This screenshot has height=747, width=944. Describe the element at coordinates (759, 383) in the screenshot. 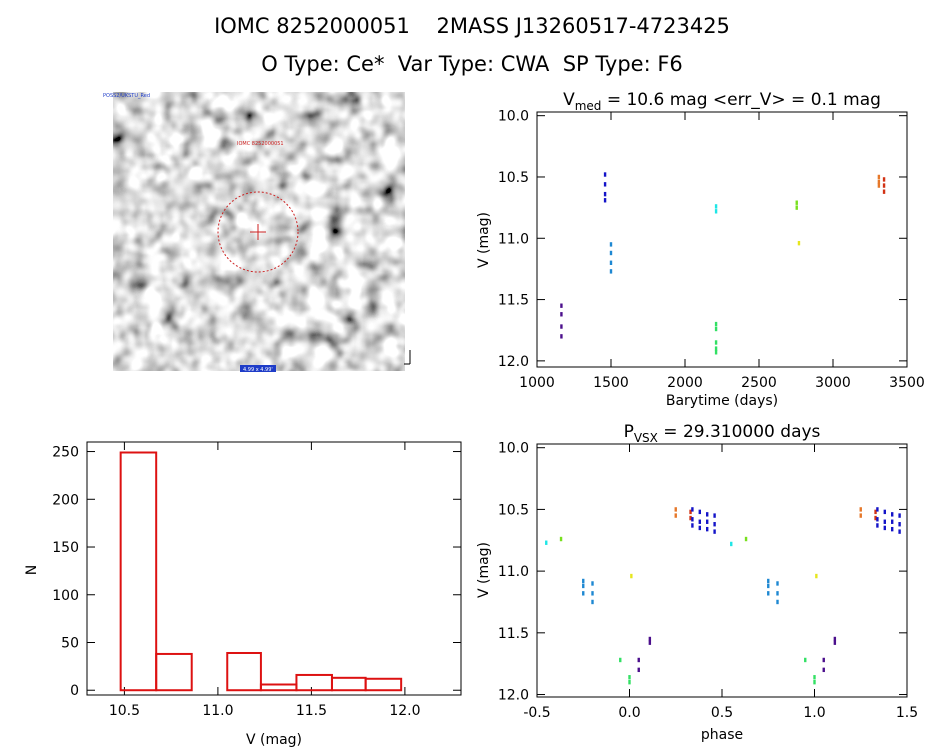

I see `lightcurve-xtick-label: 2500` at that location.